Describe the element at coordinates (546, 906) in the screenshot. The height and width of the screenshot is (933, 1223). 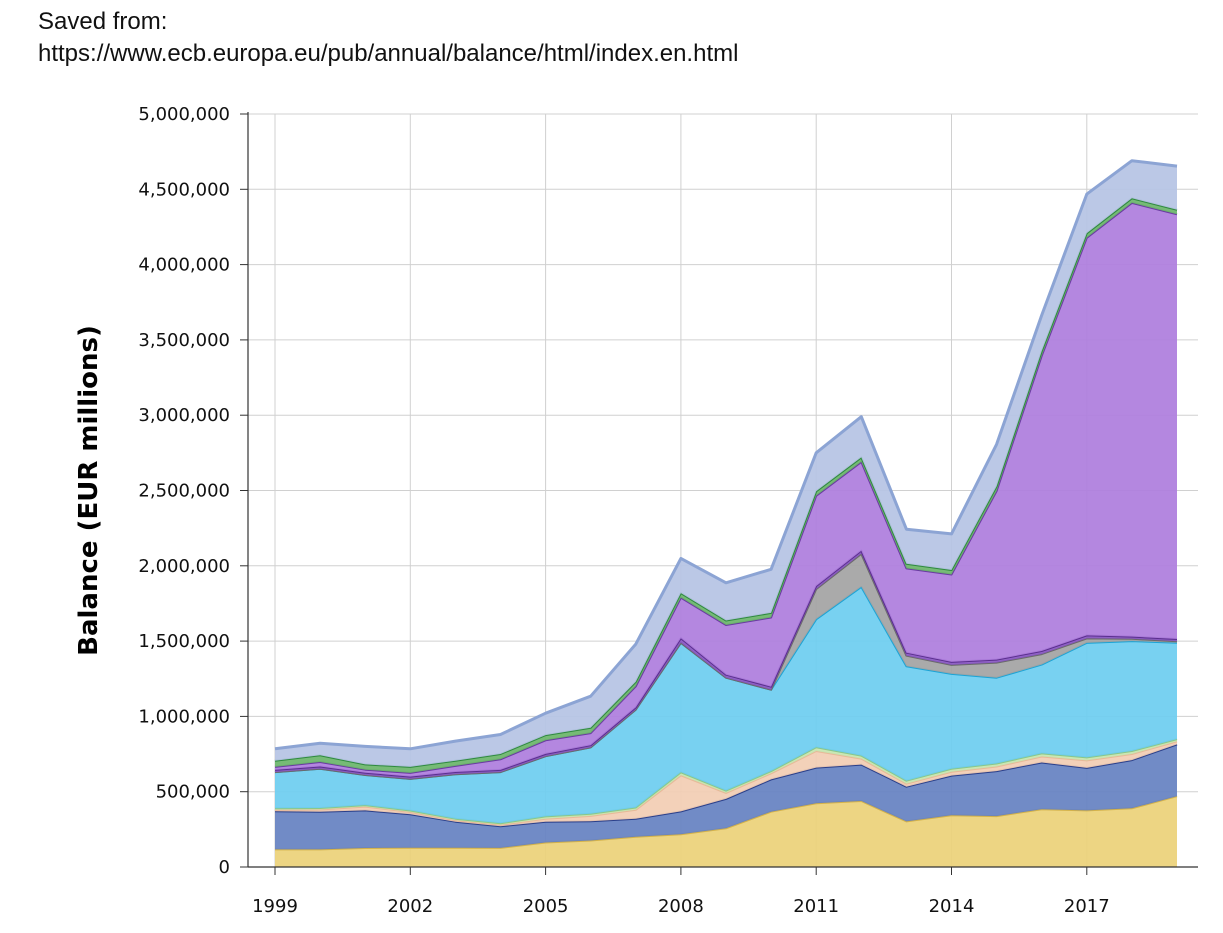
I see `x-tick-label: 2005` at that location.